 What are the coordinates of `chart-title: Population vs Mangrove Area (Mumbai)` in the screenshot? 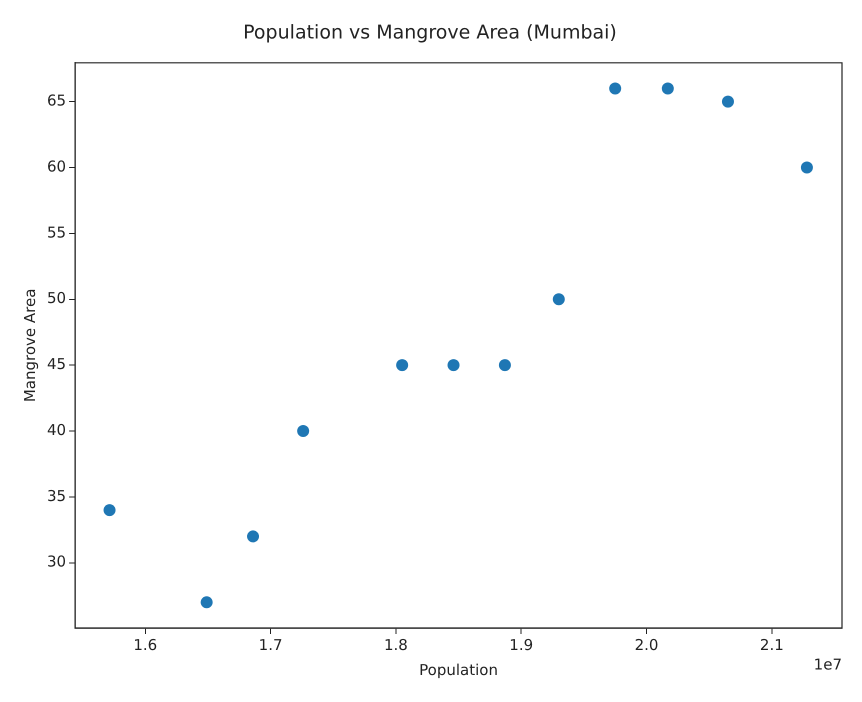 It's located at (430, 32).